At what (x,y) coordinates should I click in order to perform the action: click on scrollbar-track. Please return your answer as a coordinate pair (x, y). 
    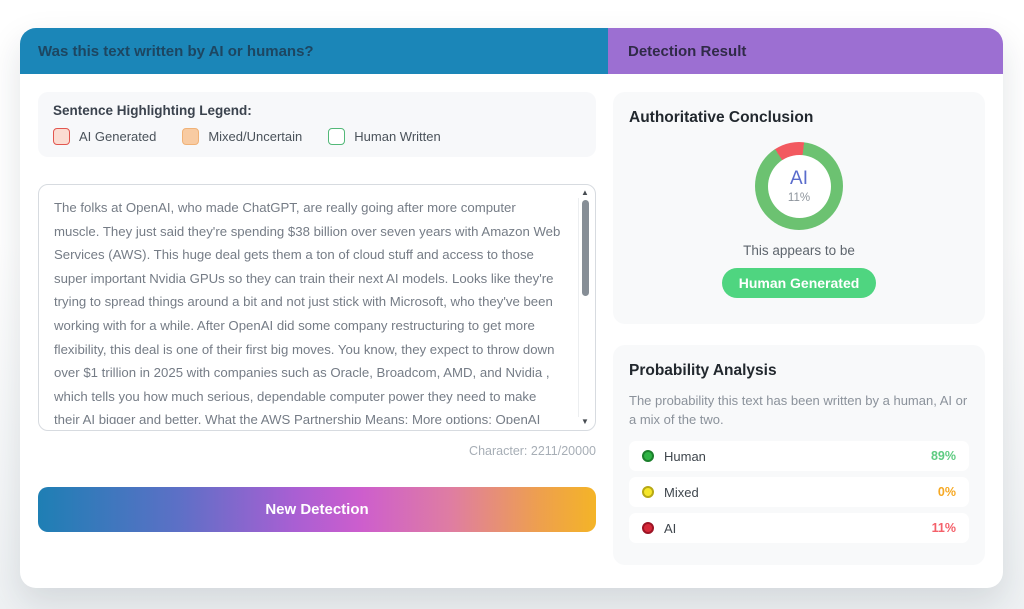
    Looking at the image, I should click on (585, 307).